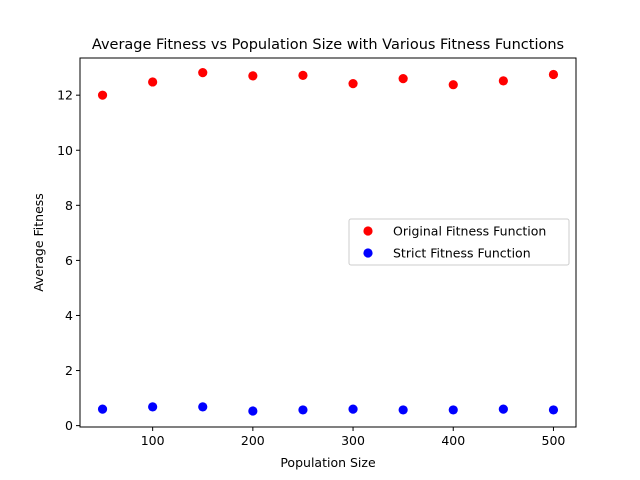 The image size is (640, 480). I want to click on series-strict, so click(328, 409).